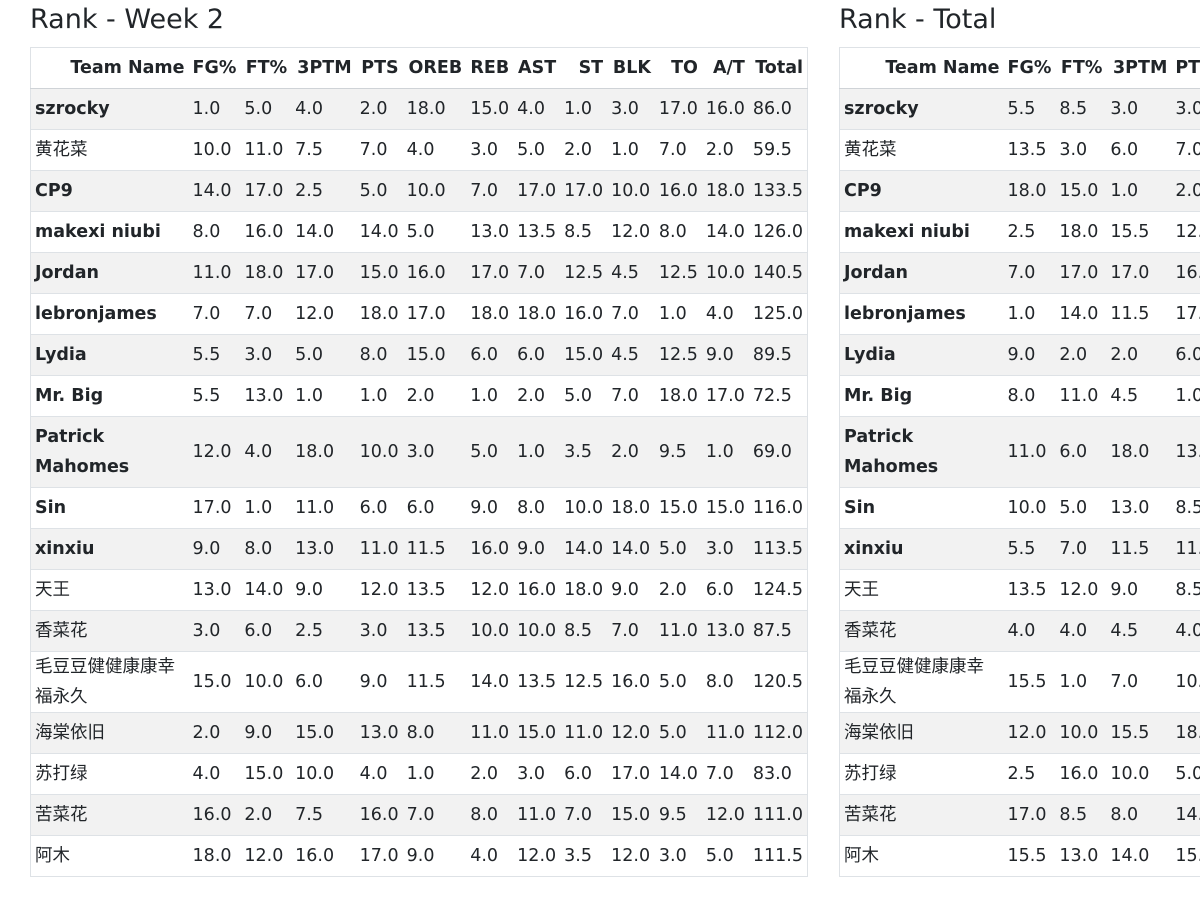  Describe the element at coordinates (918, 19) in the screenshot. I see `total-rank-title: Rank - Total` at that location.